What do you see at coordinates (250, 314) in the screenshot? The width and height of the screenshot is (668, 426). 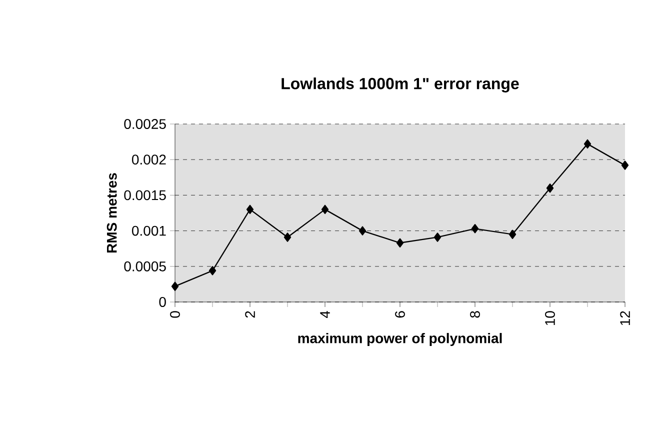 I see `x-tick-label: 2` at bounding box center [250, 314].